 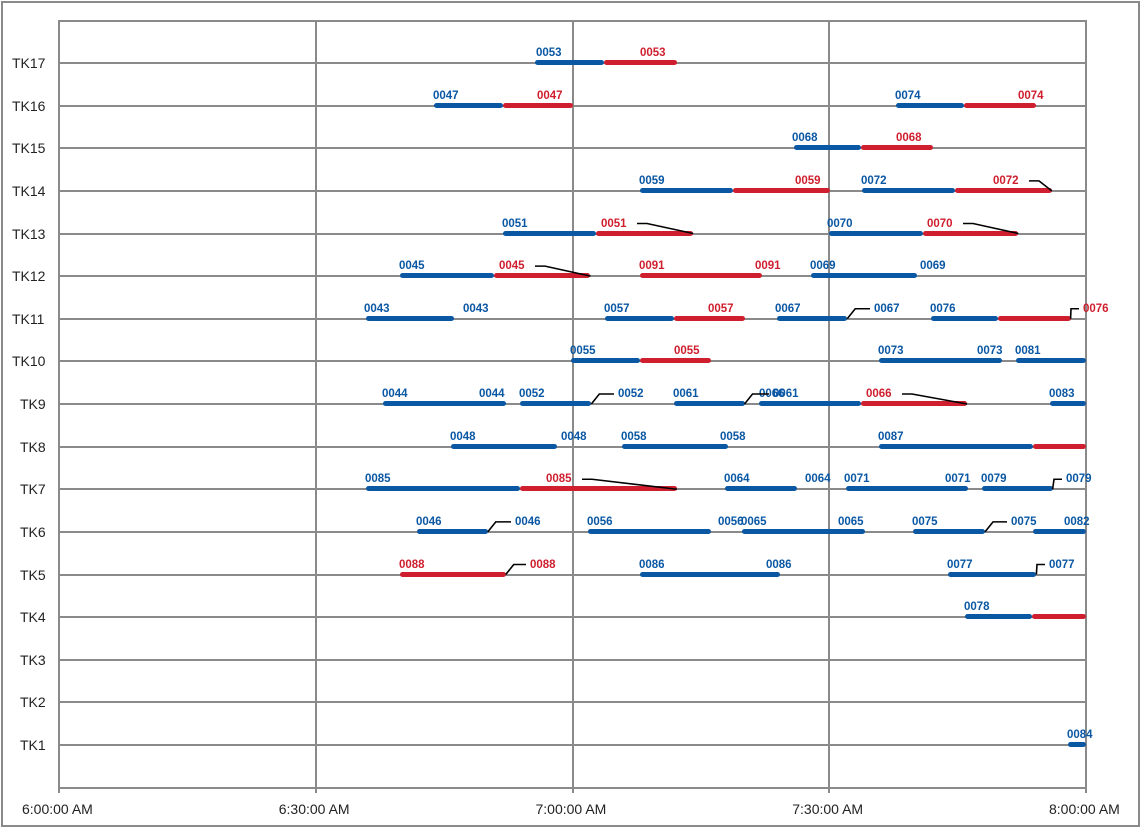 What do you see at coordinates (940, 223) in the screenshot?
I see `bar-end-label: 0070` at bounding box center [940, 223].